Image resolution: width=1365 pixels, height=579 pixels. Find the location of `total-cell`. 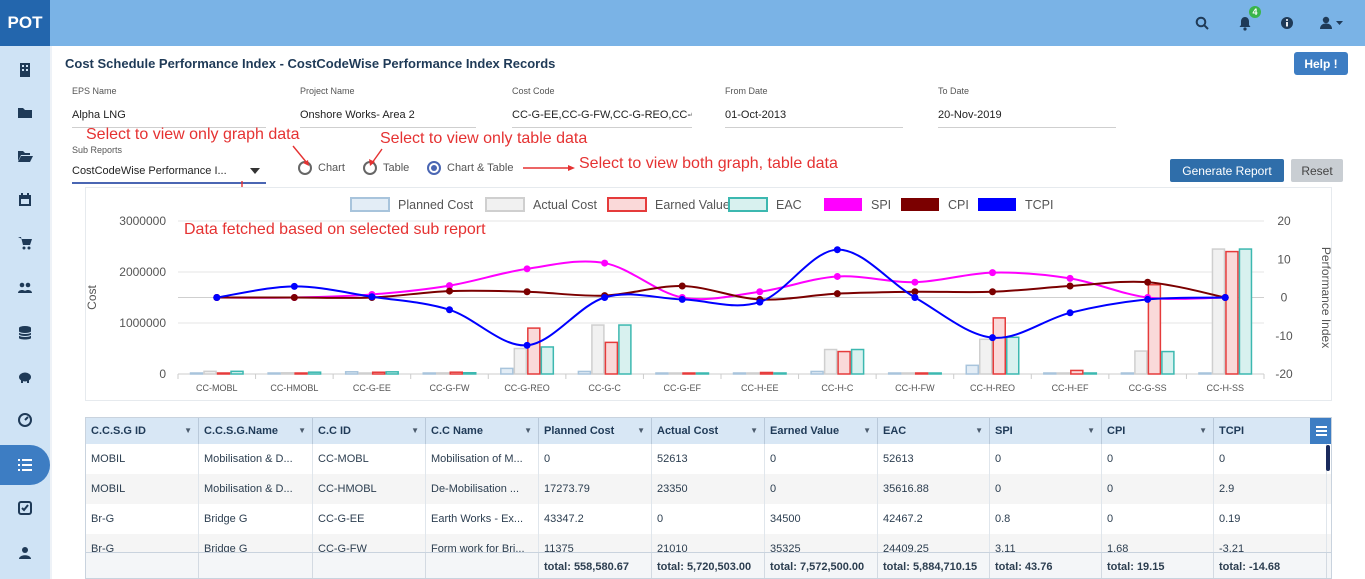

total-cell is located at coordinates (142, 565).